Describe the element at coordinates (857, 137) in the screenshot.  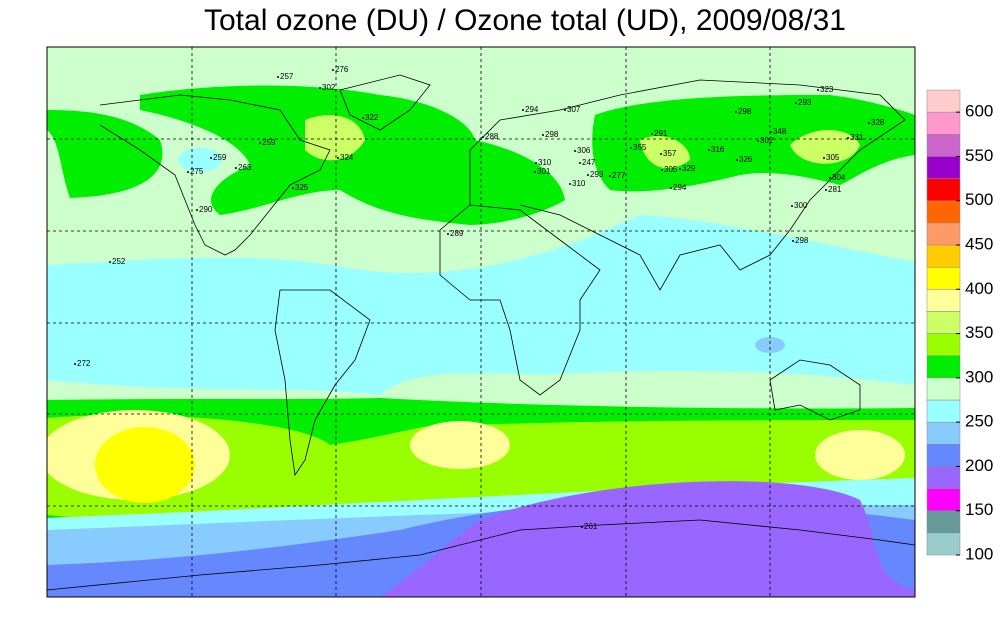
I see `station-label: 331` at that location.